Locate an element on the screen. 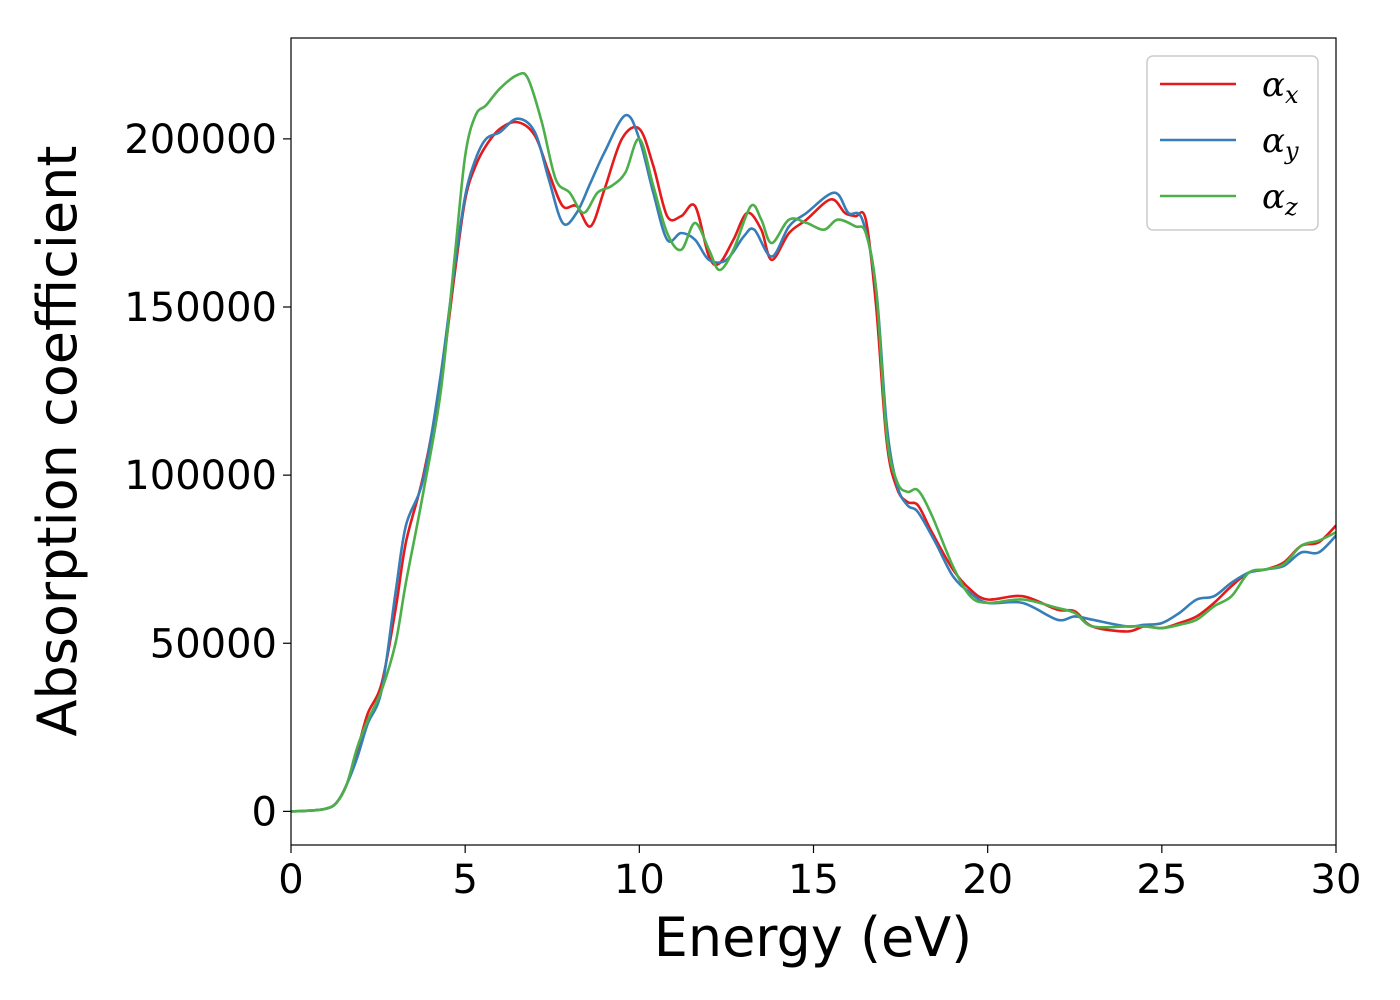 Image resolution: width=1400 pixels, height=1000 pixels. legend-label-y: αy is located at coordinates (1280, 143).